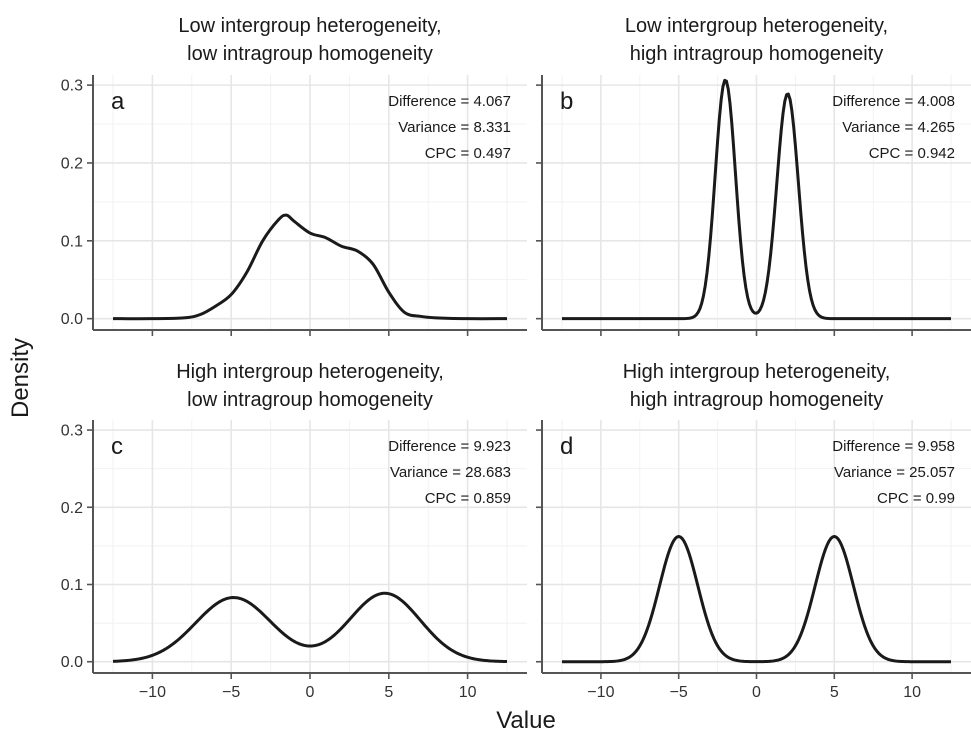 The width and height of the screenshot is (971, 740). I want to click on y-axis-title: Density, so click(20, 378).